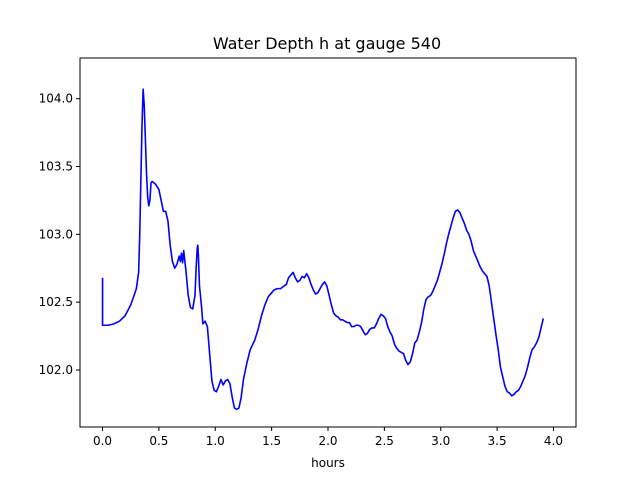  What do you see at coordinates (102, 441) in the screenshot?
I see `x-tick-label: 0.0` at bounding box center [102, 441].